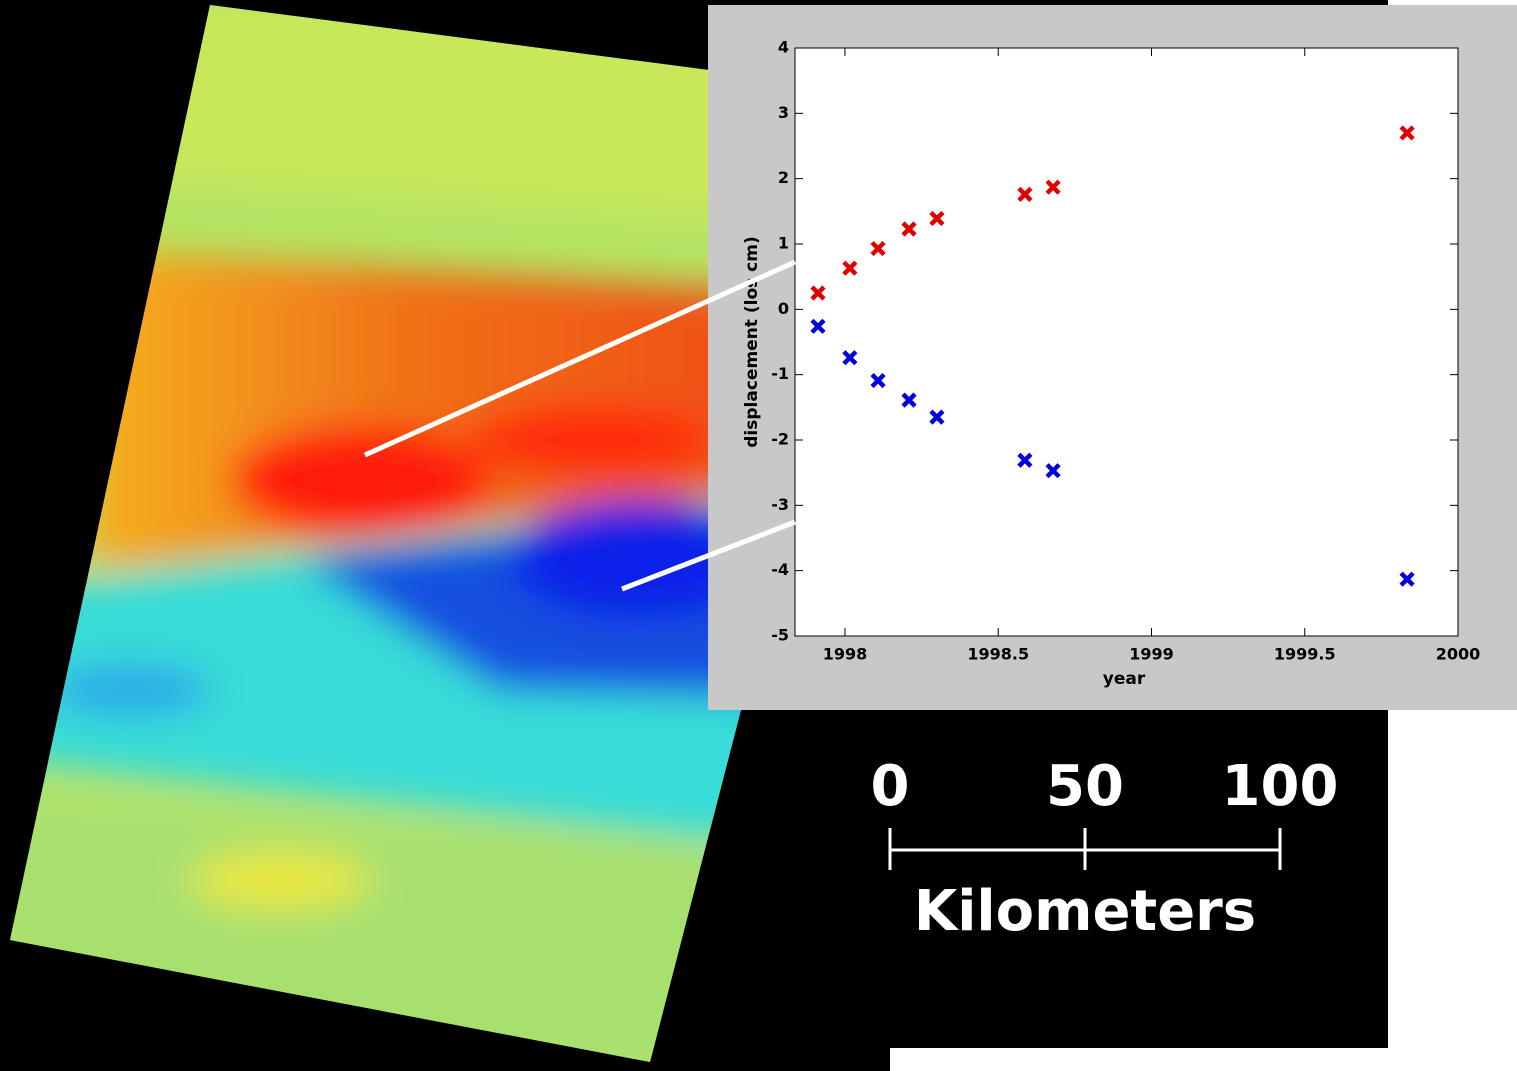 The image size is (1517, 1071). I want to click on scale-bar-label: Kilometers, so click(1085, 911).